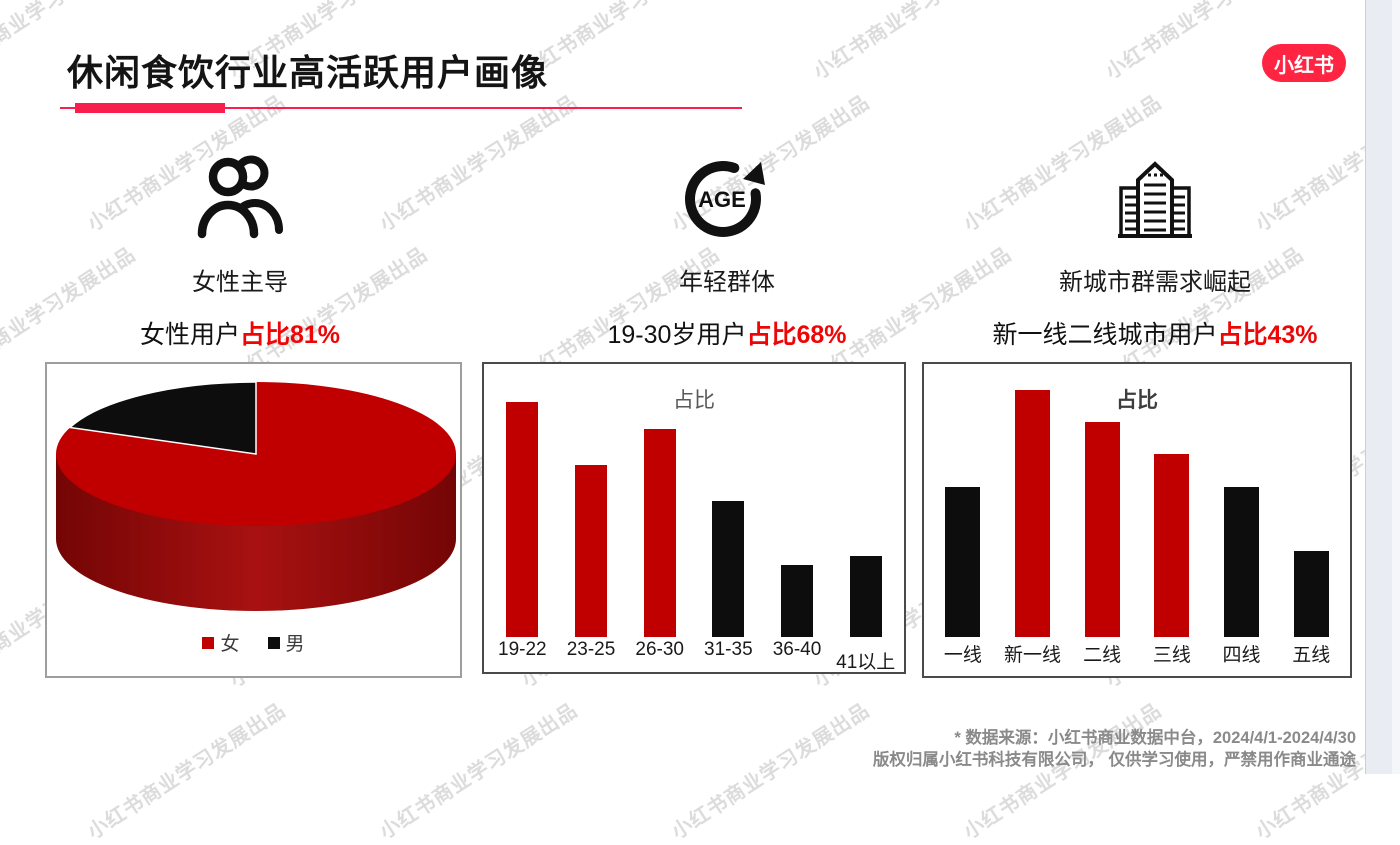 The width and height of the screenshot is (1400, 845). I want to click on legend-label: 女, so click(230, 644).